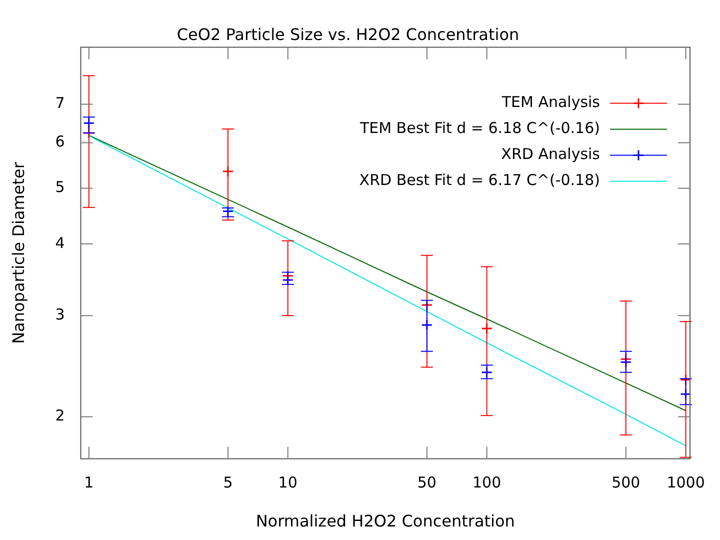 This screenshot has height=540, width=720. What do you see at coordinates (479, 128) in the screenshot?
I see `legend-label: TEM Best Fit d = 6.18 C^(-0.16)` at bounding box center [479, 128].